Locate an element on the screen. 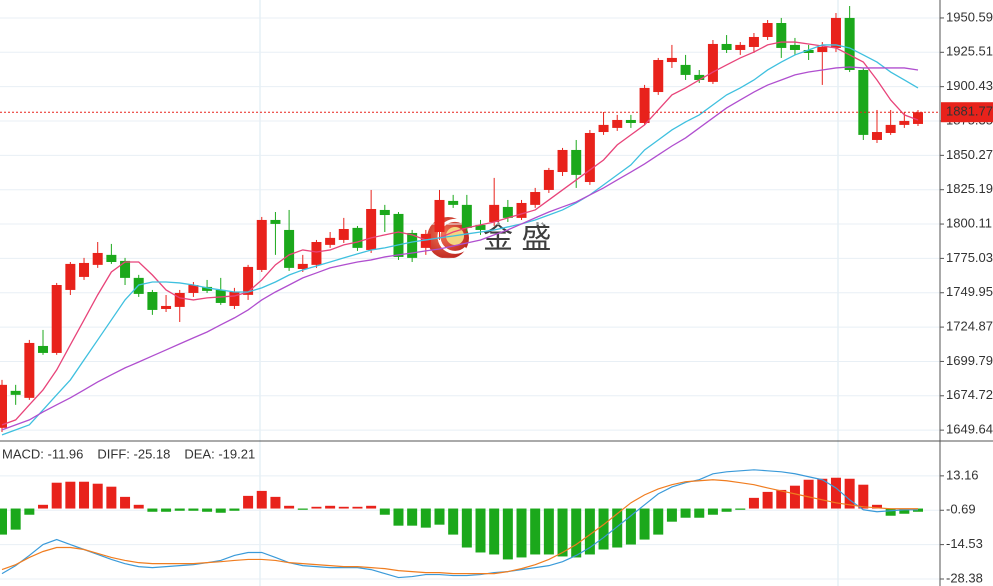  y-tick-label: 1925.51 is located at coordinates (969, 51).